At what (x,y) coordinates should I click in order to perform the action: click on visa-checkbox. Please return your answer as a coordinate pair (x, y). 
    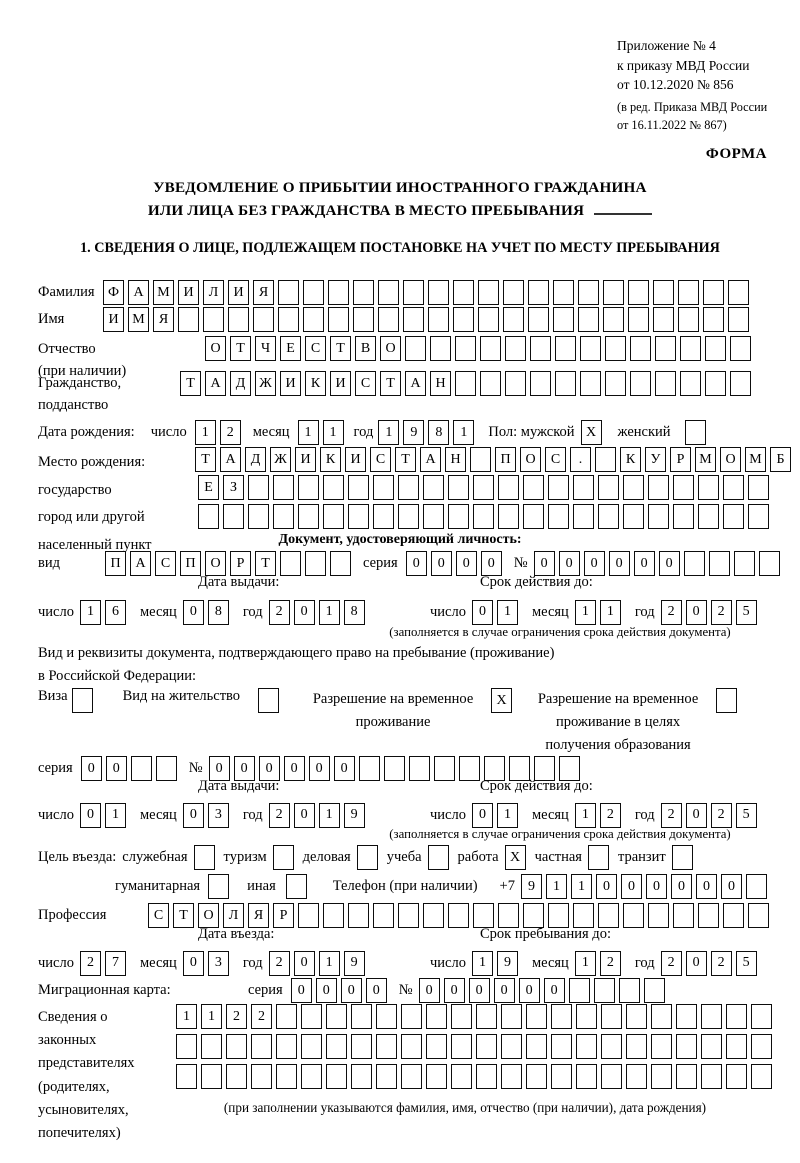
    Looking at the image, I should click on (84, 700).